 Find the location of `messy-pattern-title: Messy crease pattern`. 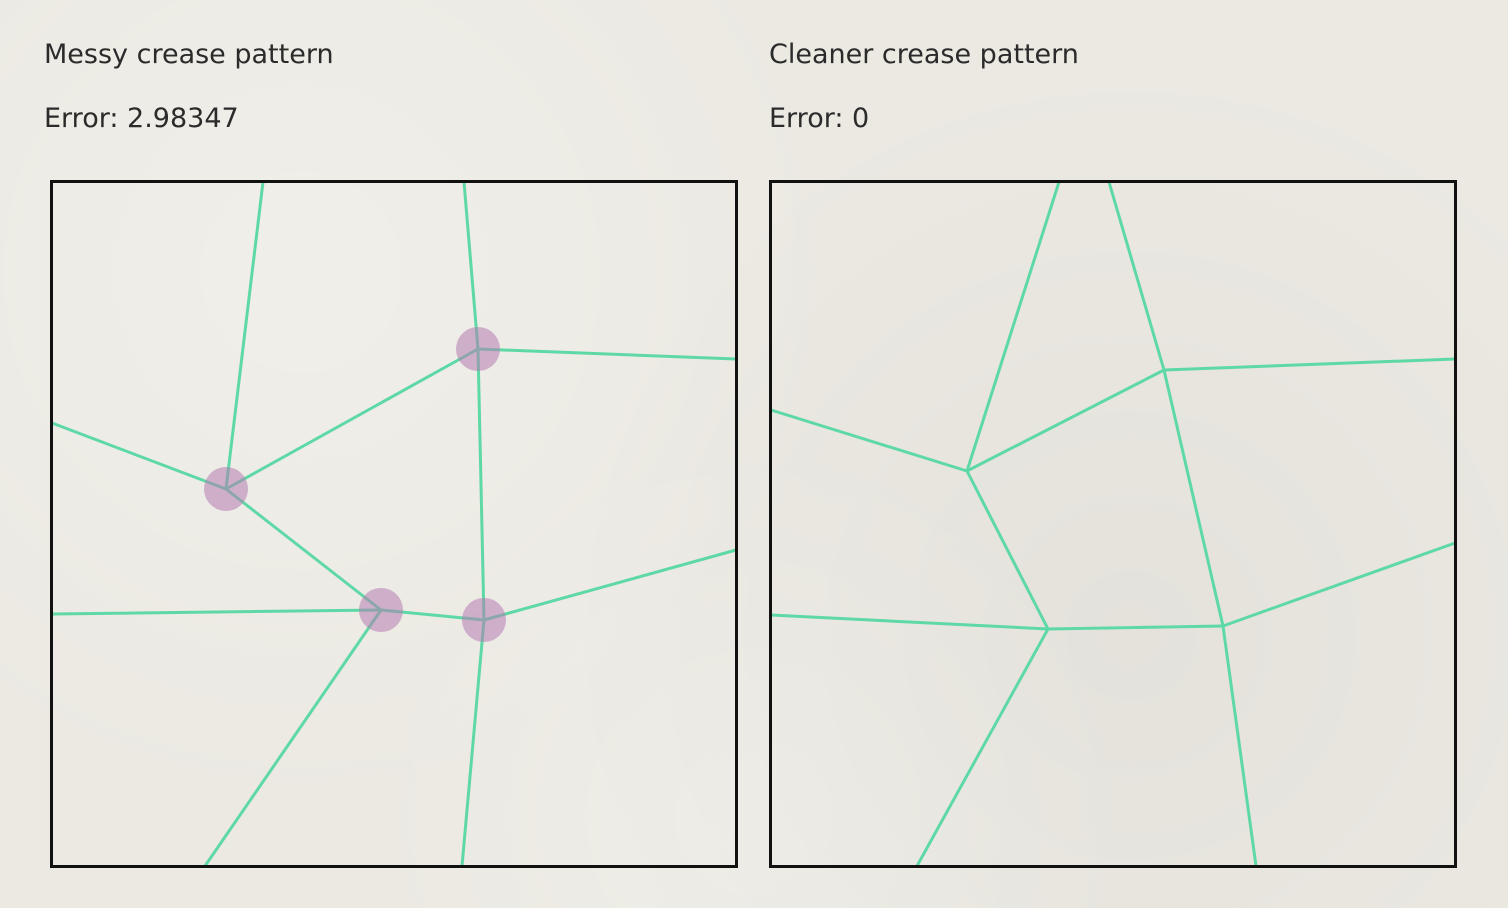

messy-pattern-title: Messy crease pattern is located at coordinates (189, 54).